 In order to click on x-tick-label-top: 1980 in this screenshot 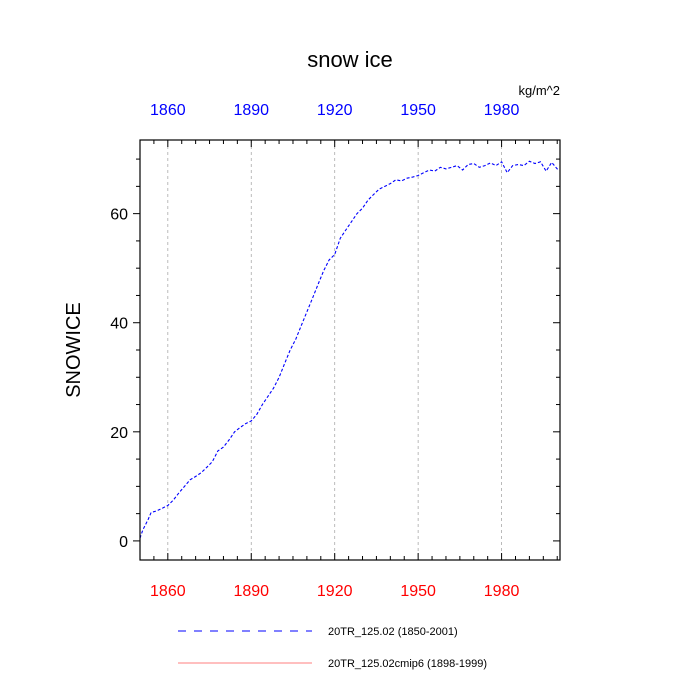, I will do `click(502, 110)`.